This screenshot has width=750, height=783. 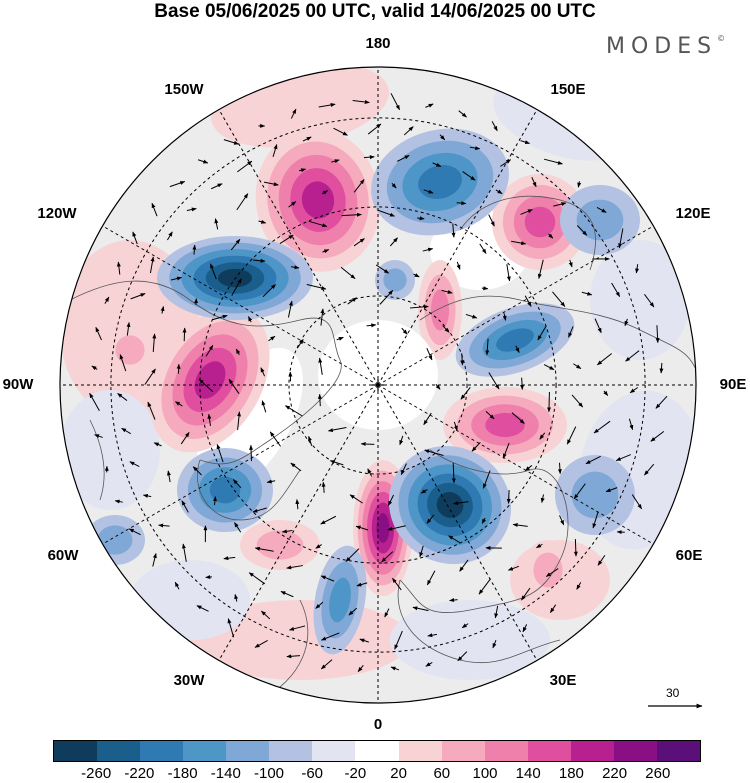 I want to click on colorbar-tick-label: 100, so click(x=485, y=773).